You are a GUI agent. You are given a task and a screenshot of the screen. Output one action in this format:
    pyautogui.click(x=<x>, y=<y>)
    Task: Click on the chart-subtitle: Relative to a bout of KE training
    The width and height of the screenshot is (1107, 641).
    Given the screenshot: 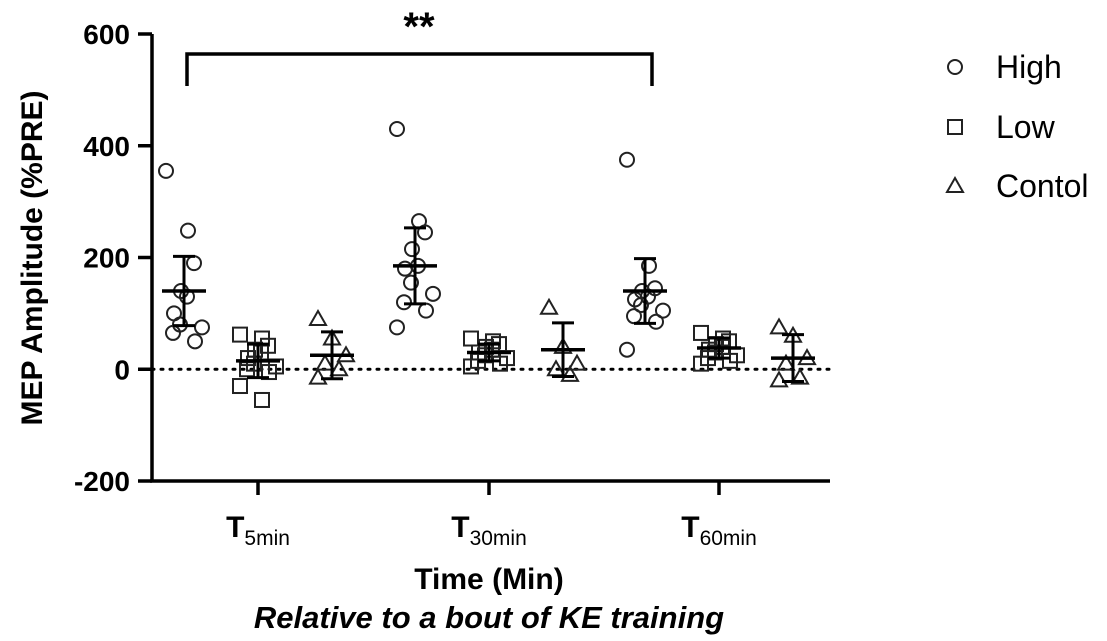 What is the action you would take?
    pyautogui.click(x=489, y=617)
    